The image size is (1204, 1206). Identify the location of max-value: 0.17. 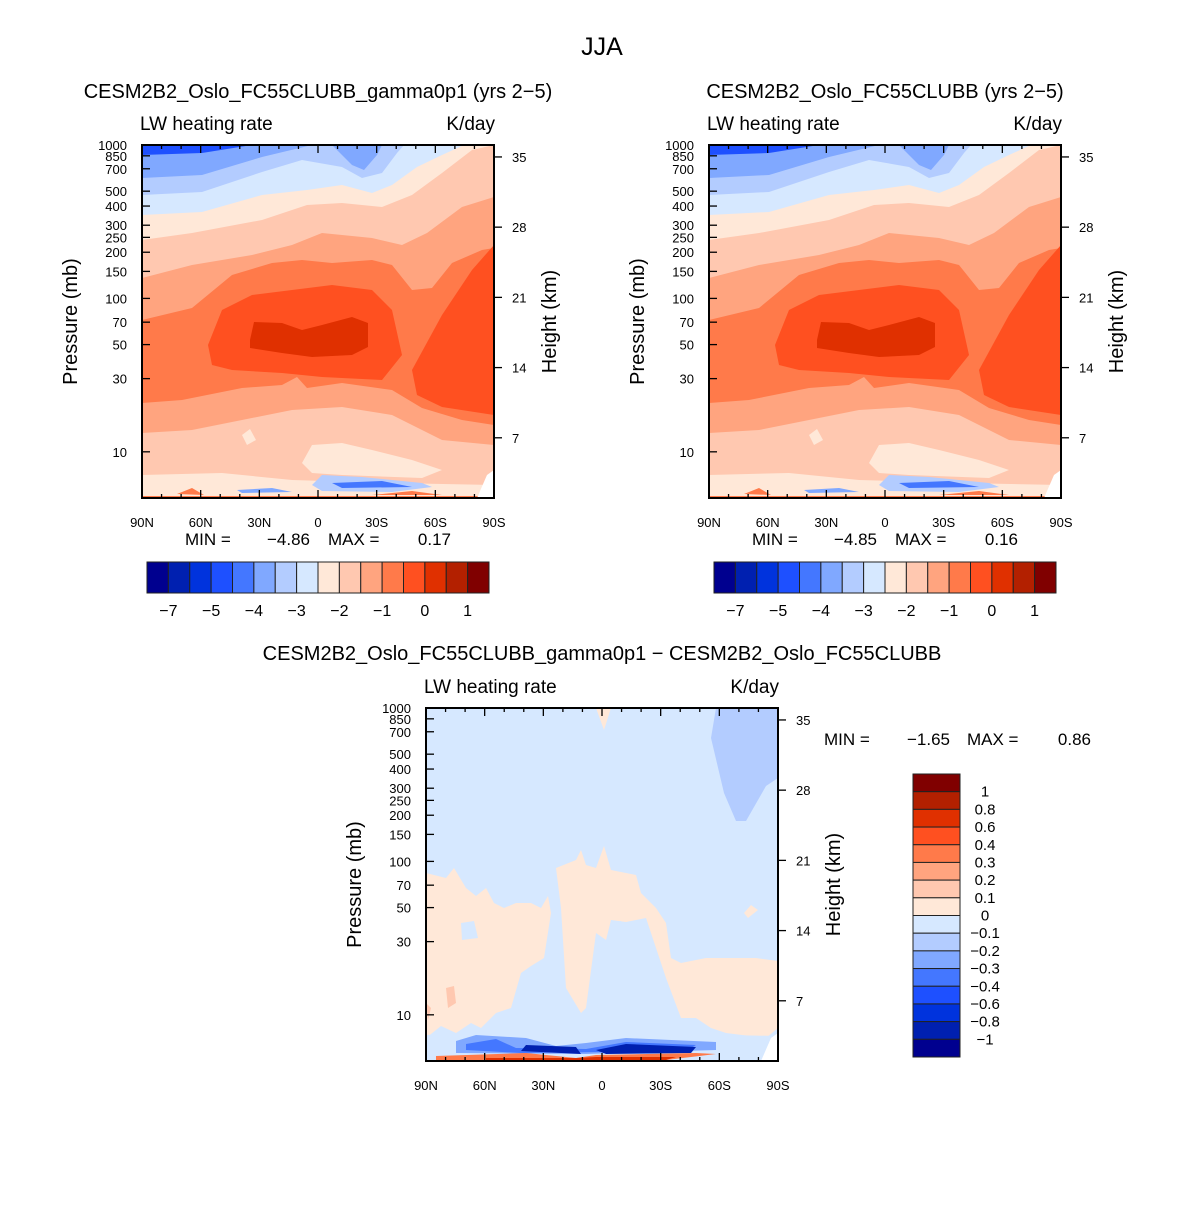
(434, 539).